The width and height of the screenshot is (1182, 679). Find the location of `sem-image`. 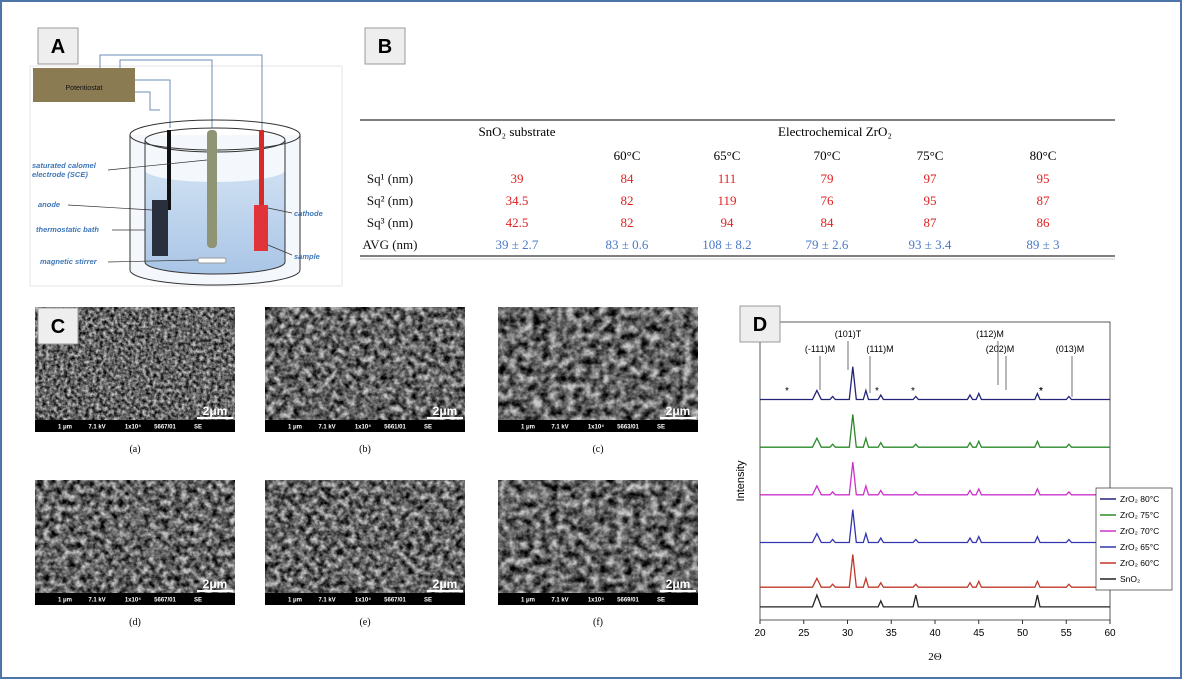

sem-image is located at coordinates (365, 369).